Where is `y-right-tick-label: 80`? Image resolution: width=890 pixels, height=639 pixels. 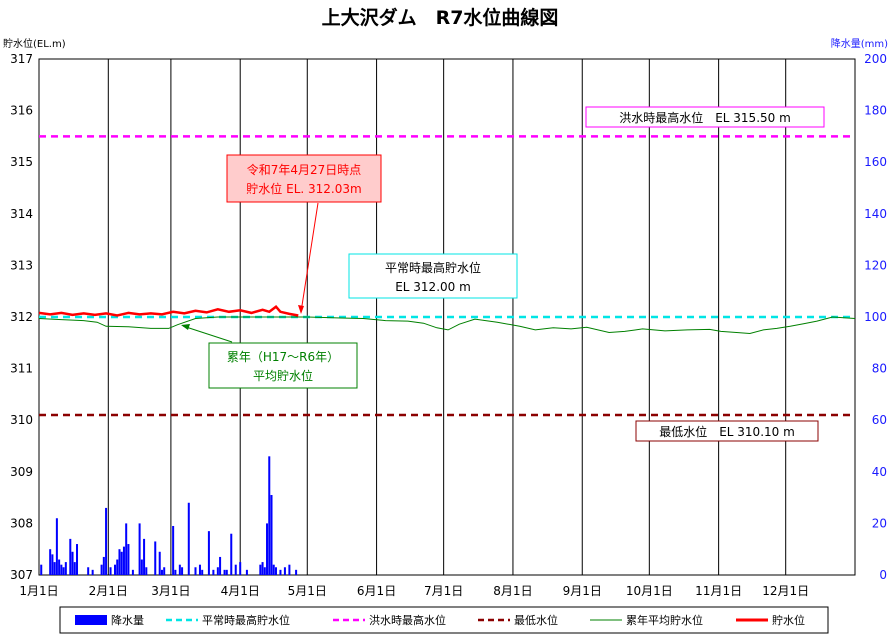 y-right-tick-label: 80 is located at coordinates (879, 369).